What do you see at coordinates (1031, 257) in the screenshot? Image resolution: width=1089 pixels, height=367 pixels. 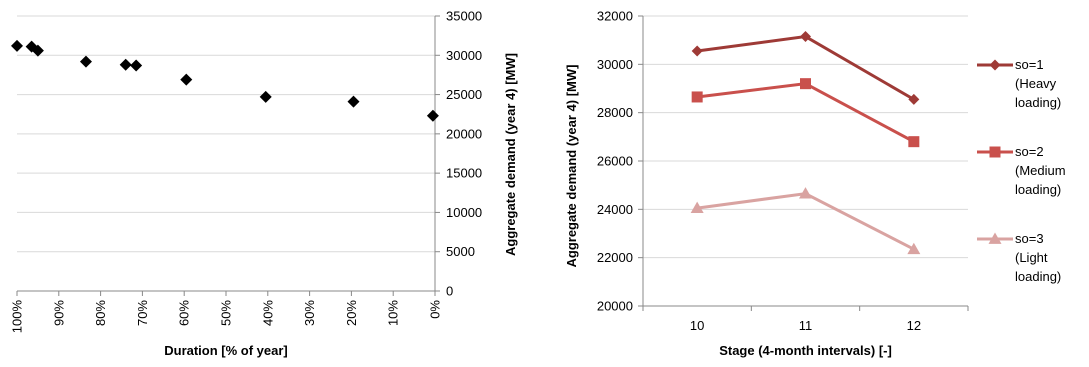 I see `legend-label: (Light` at bounding box center [1031, 257].